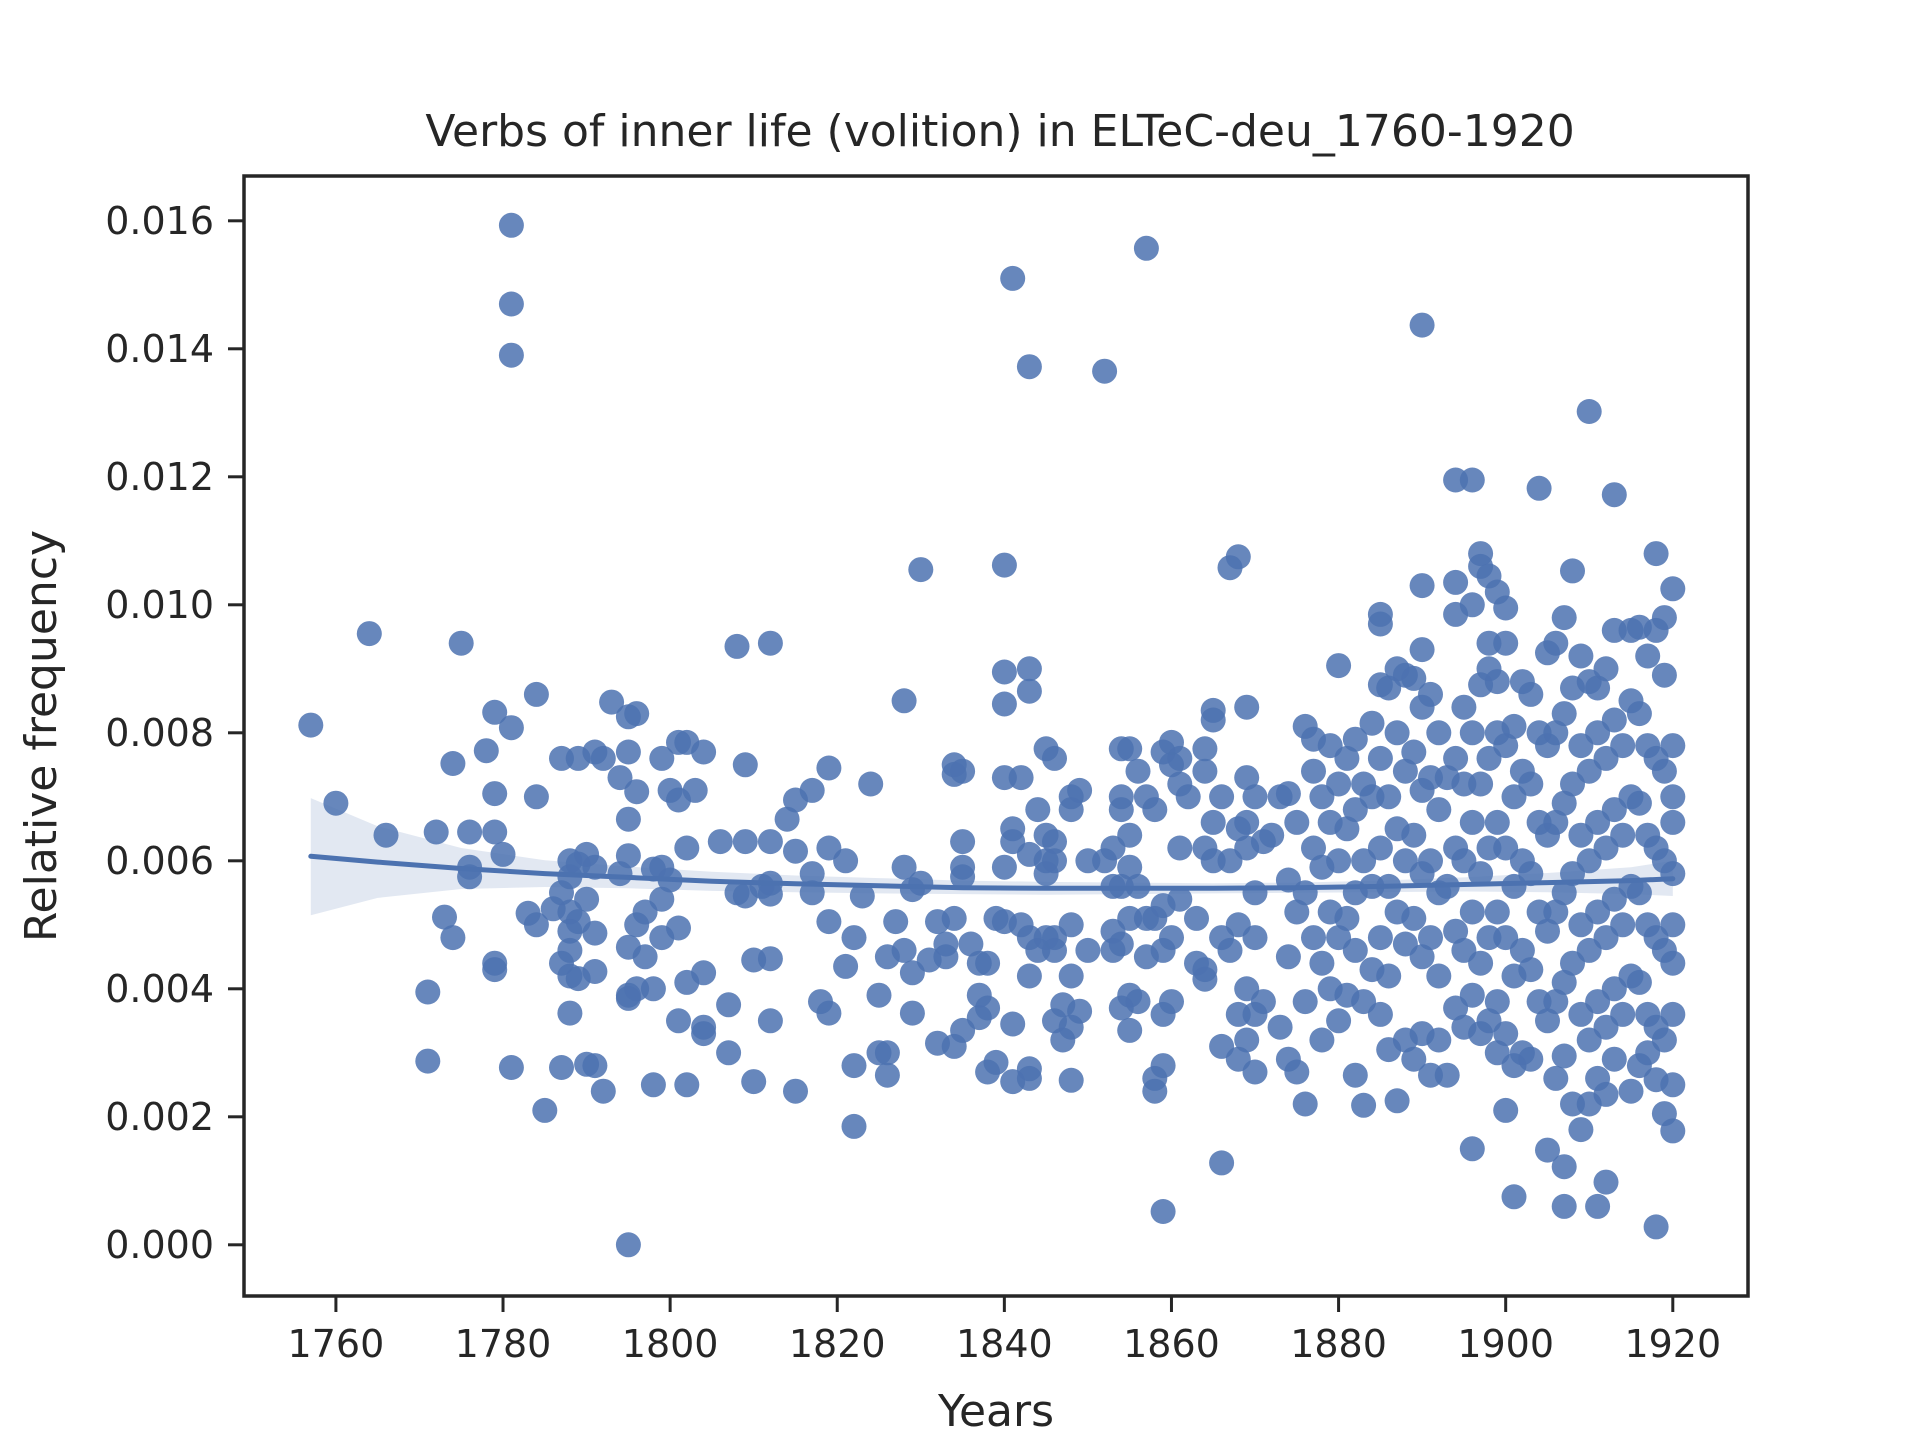  What do you see at coordinates (995, 1411) in the screenshot?
I see `x-axis-label: Years` at bounding box center [995, 1411].